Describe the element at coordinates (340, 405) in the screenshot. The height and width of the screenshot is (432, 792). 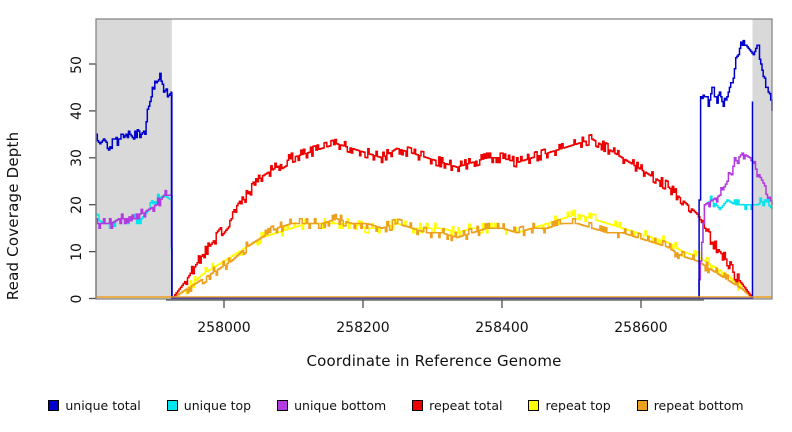
I see `legend-label: unique bottom` at that location.